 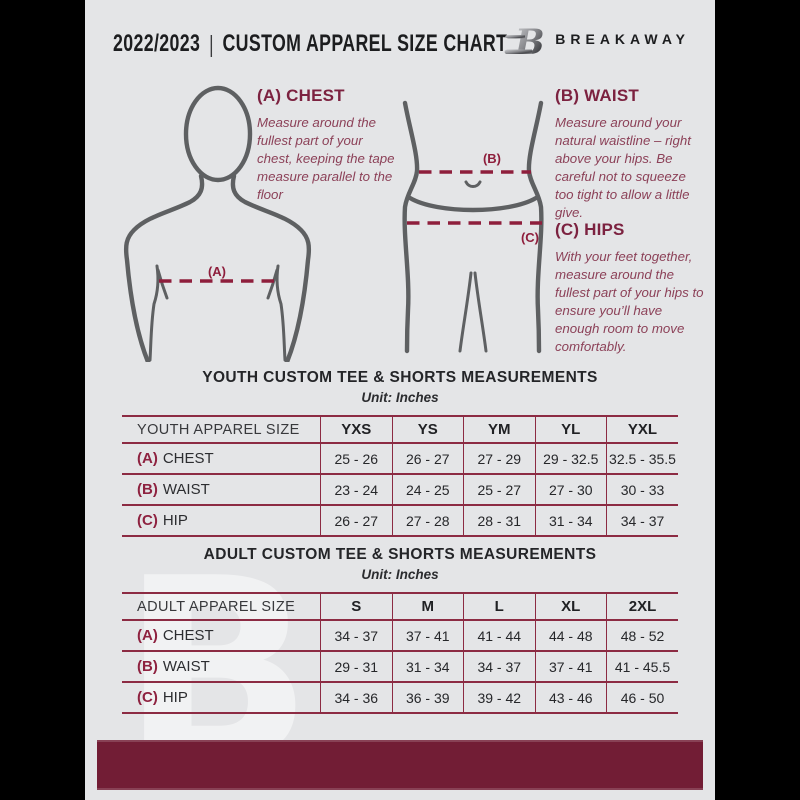 I want to click on upper-body-figure: (A), so click(x=217, y=223).